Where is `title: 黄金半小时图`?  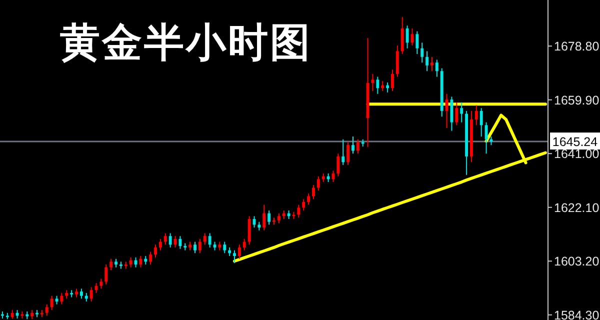
title: 黄金半小时图 is located at coordinates (186, 43).